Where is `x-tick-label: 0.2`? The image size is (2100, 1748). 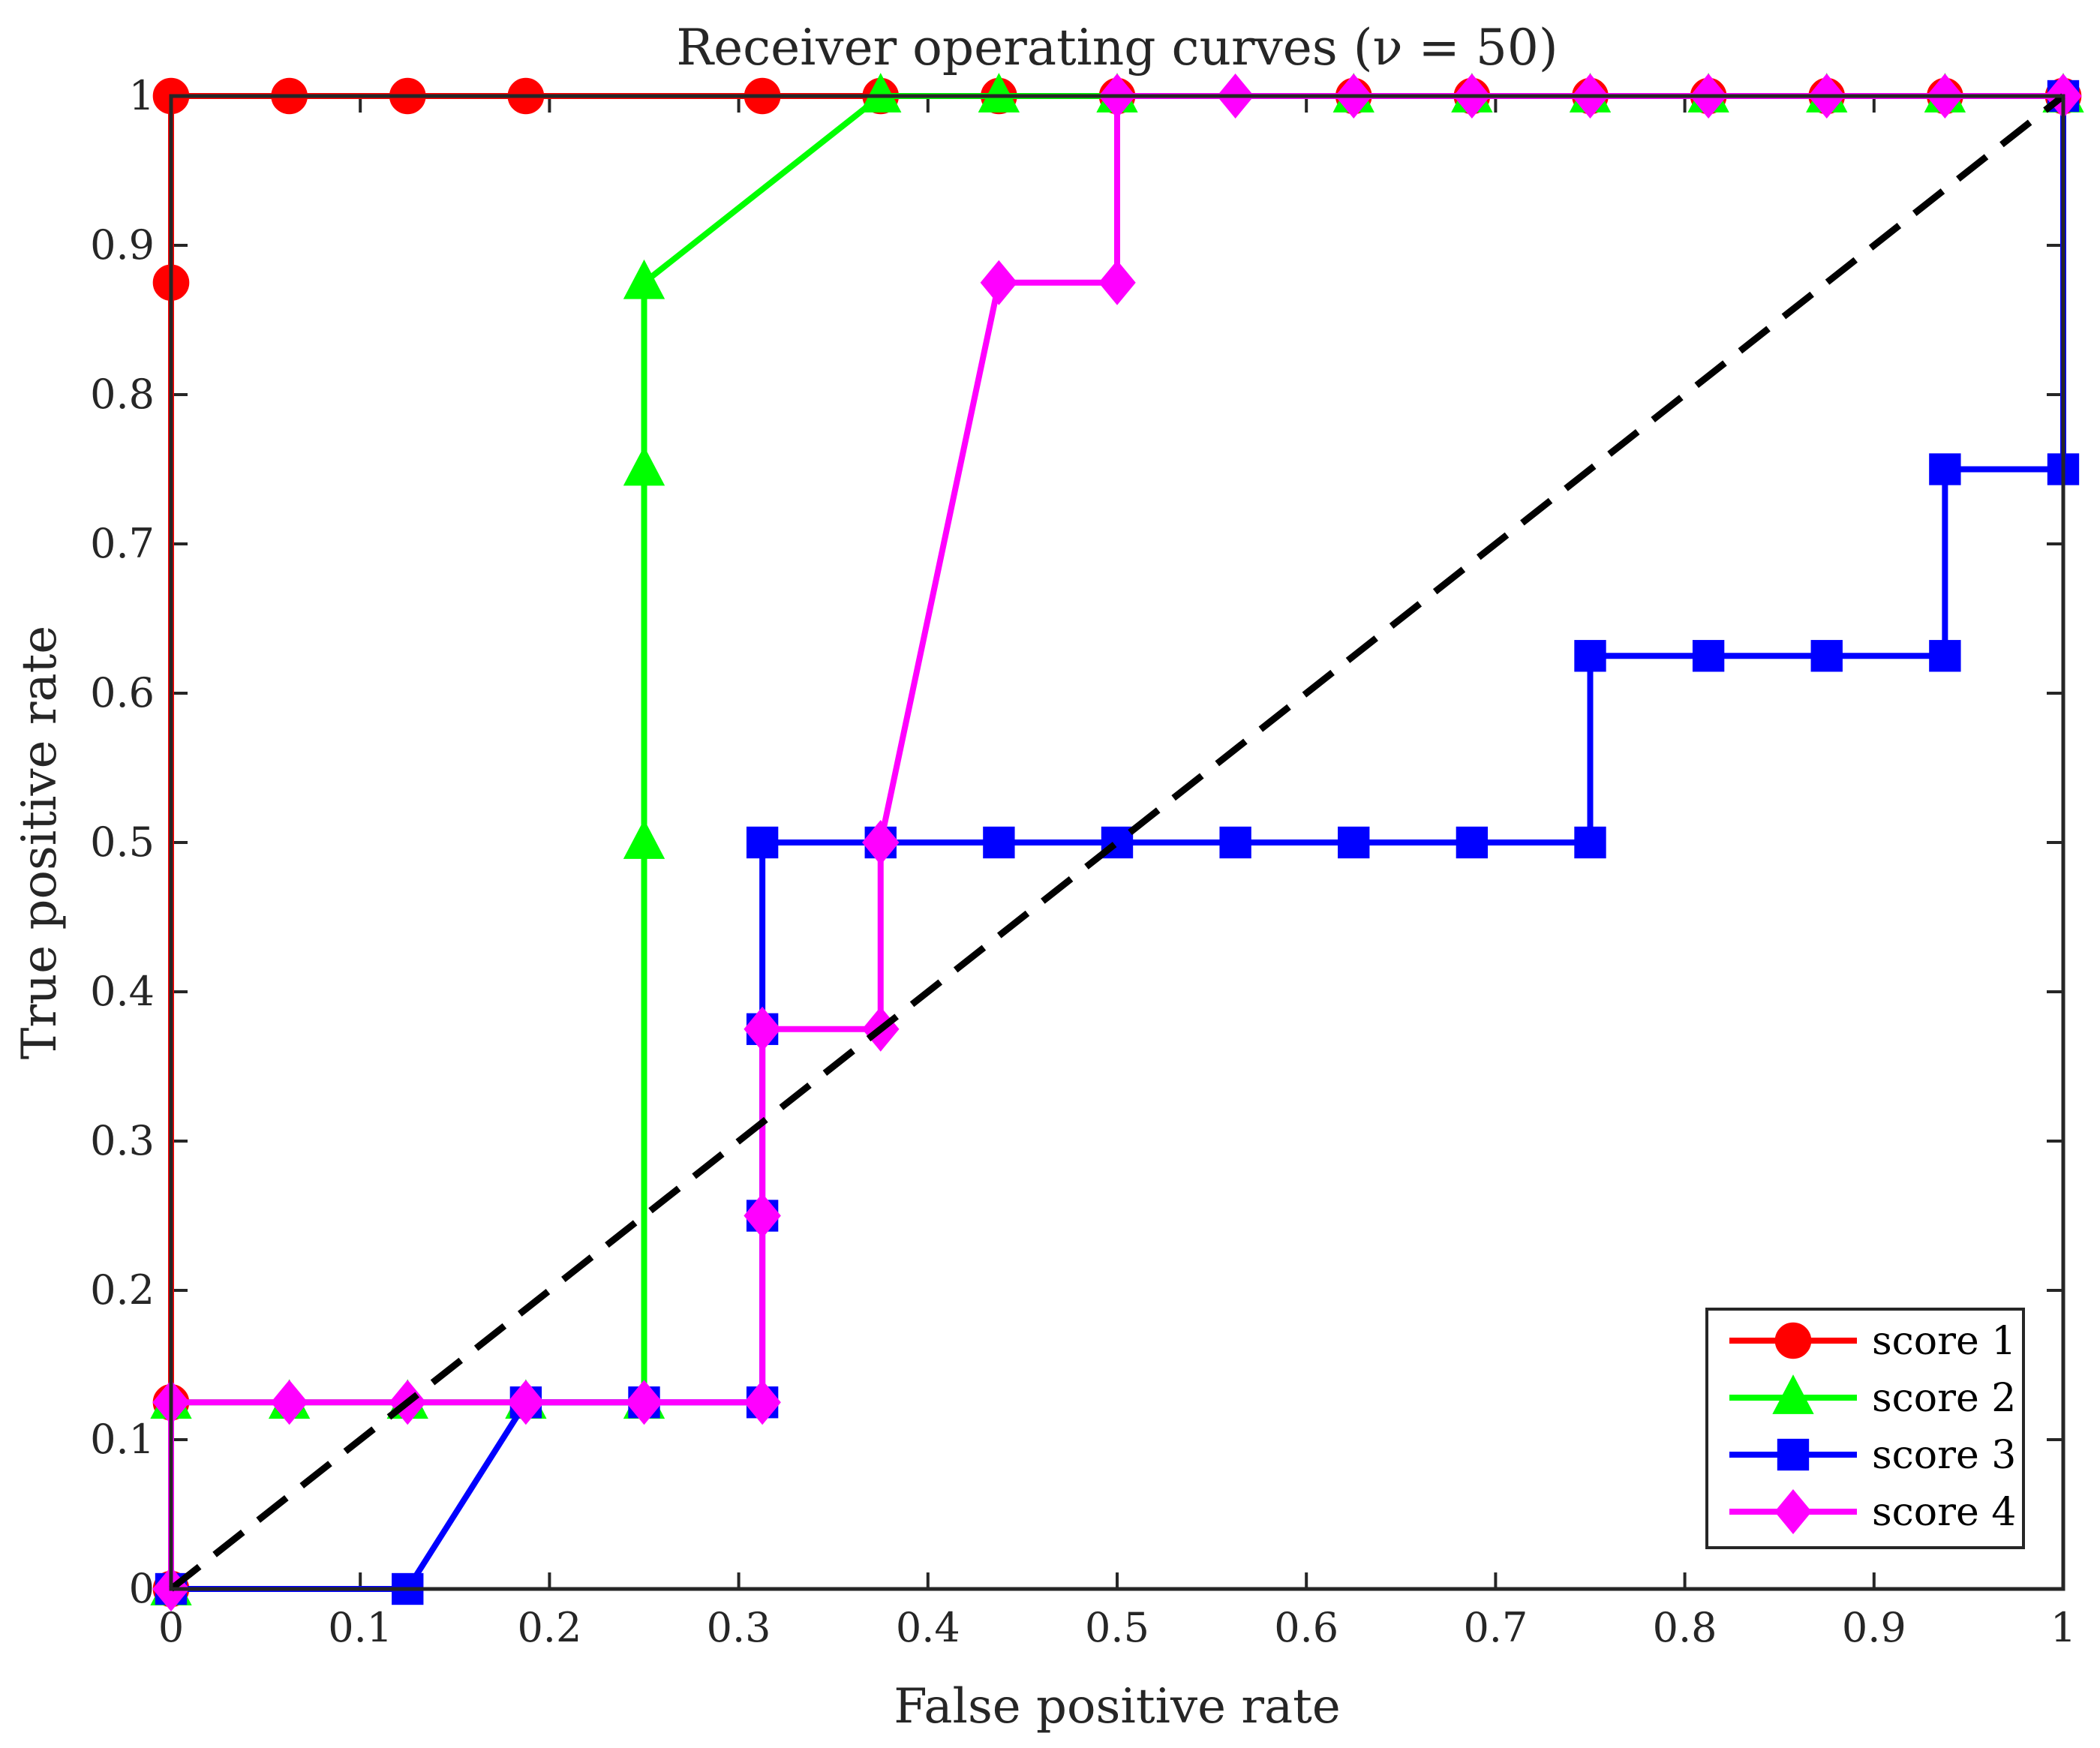
x-tick-label: 0.2 is located at coordinates (549, 1628).